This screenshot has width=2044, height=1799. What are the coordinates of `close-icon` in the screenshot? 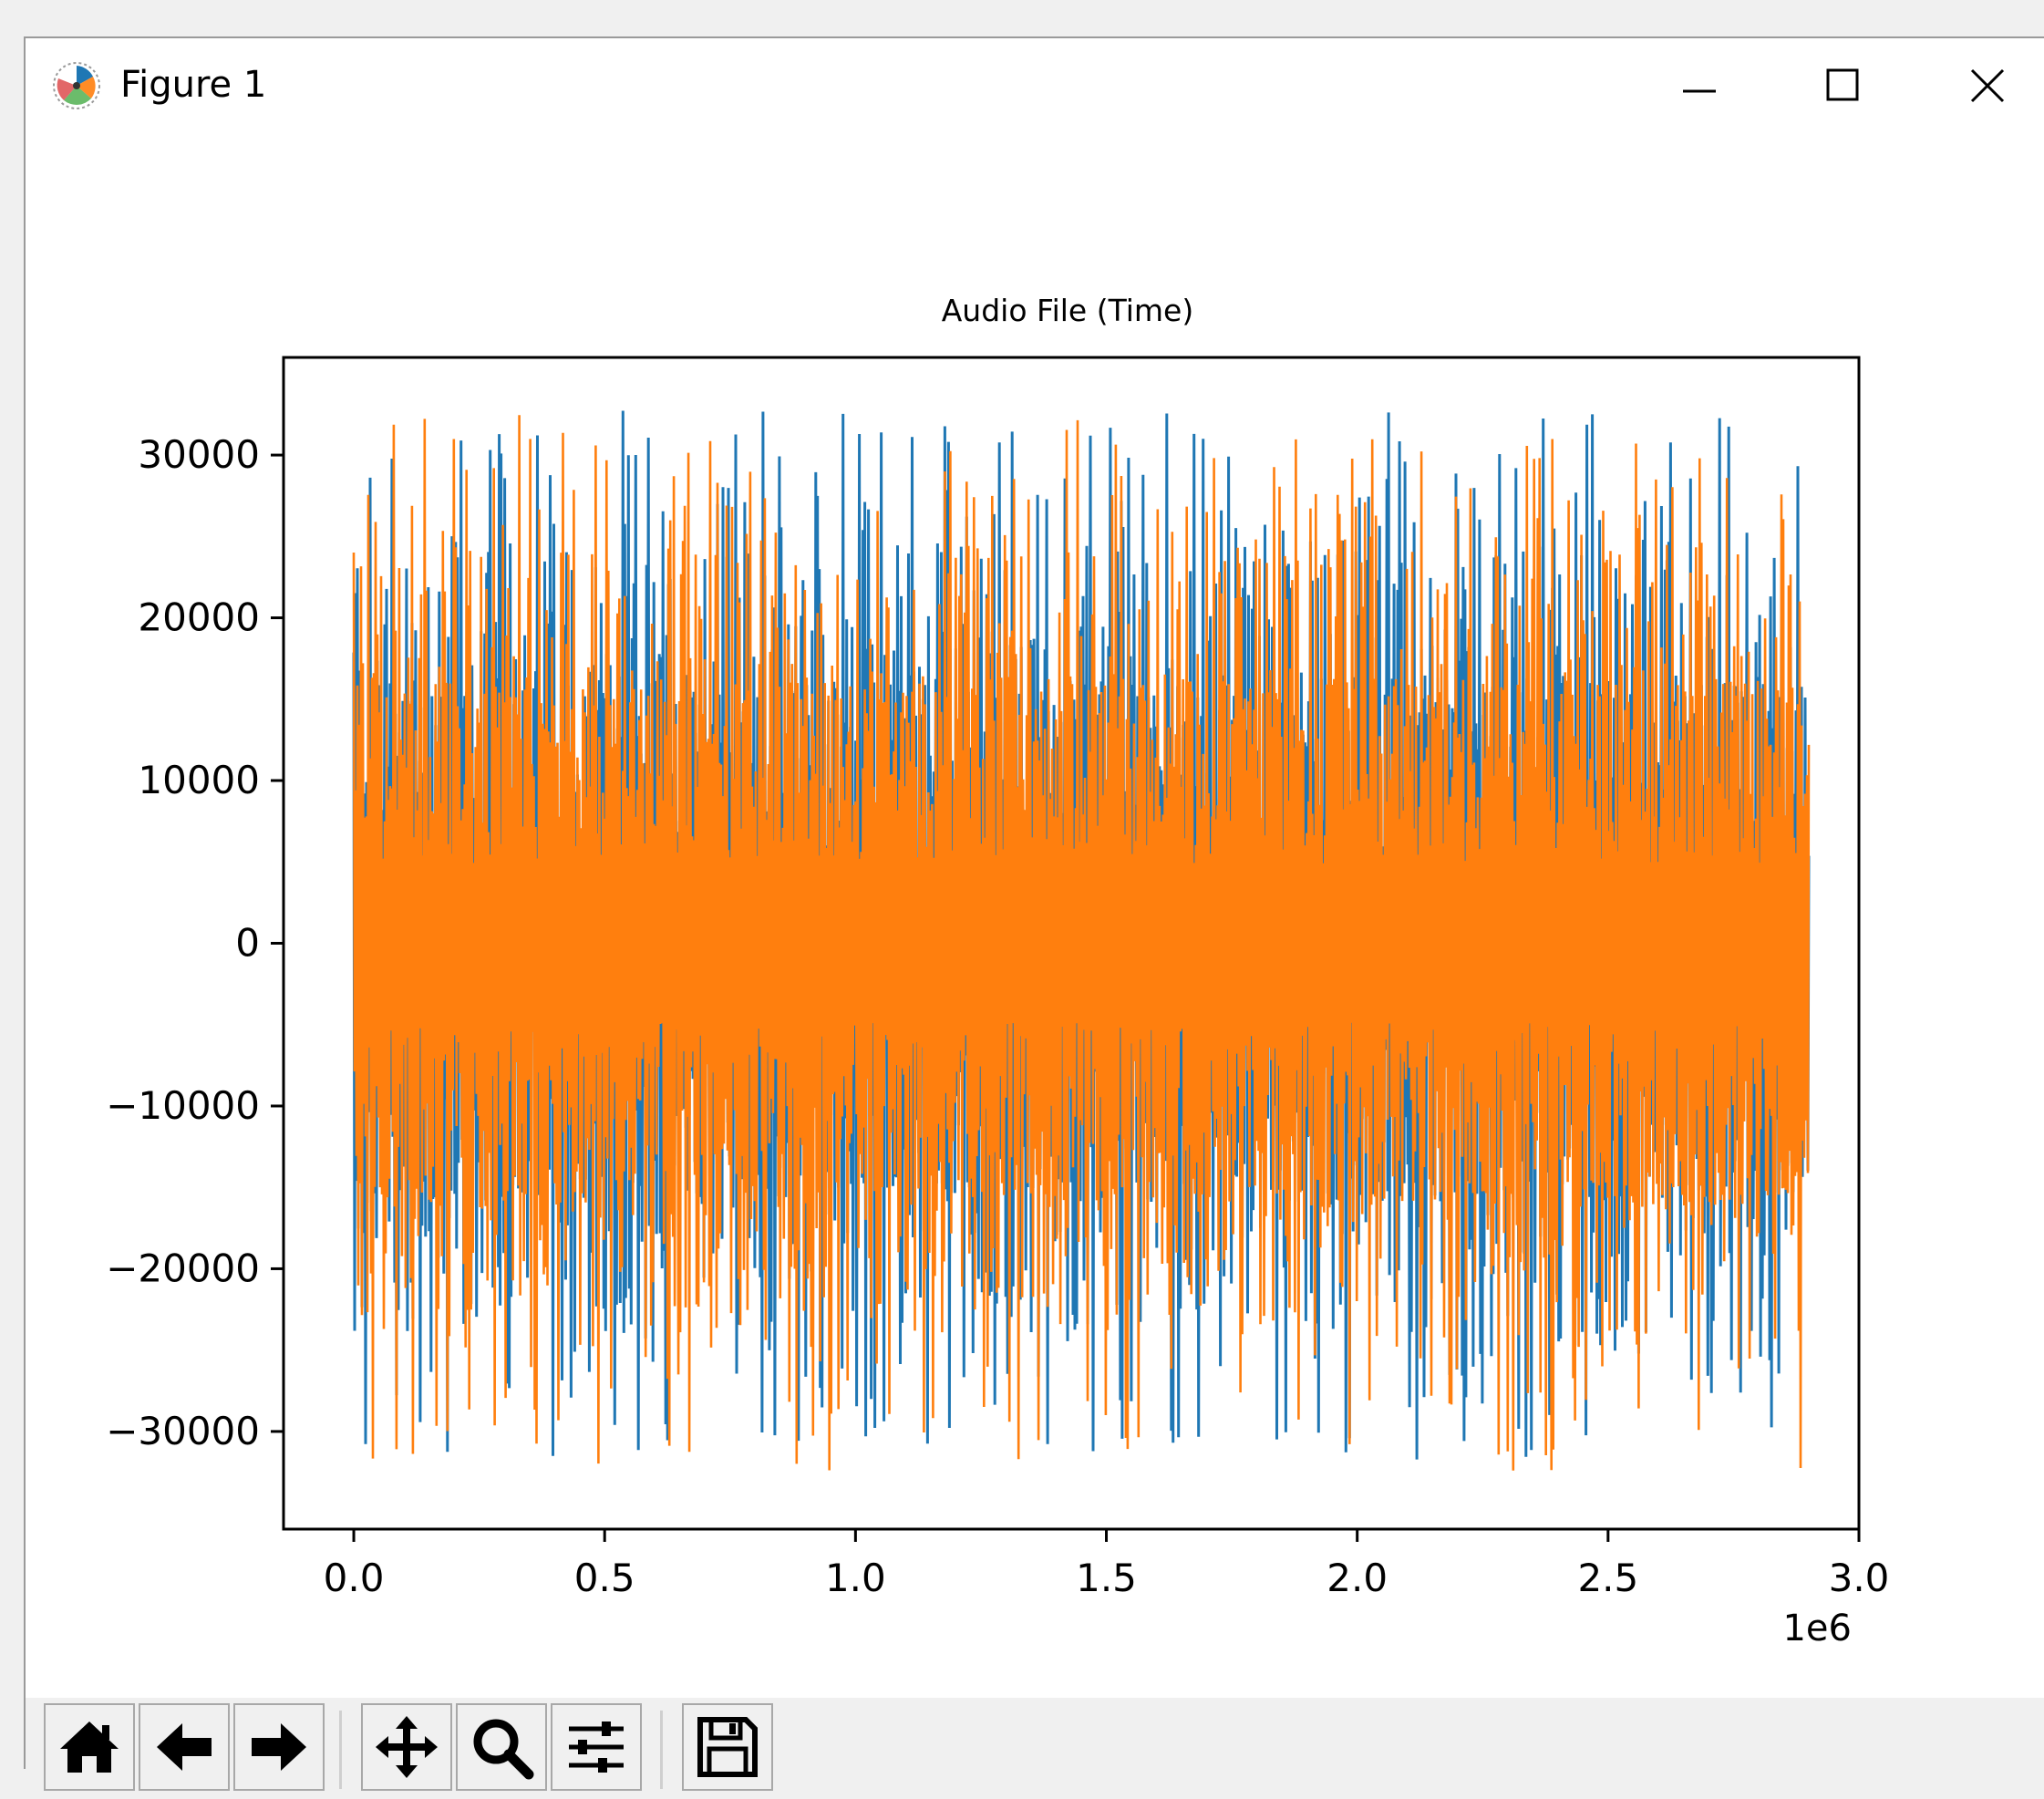 It's located at (1987, 86).